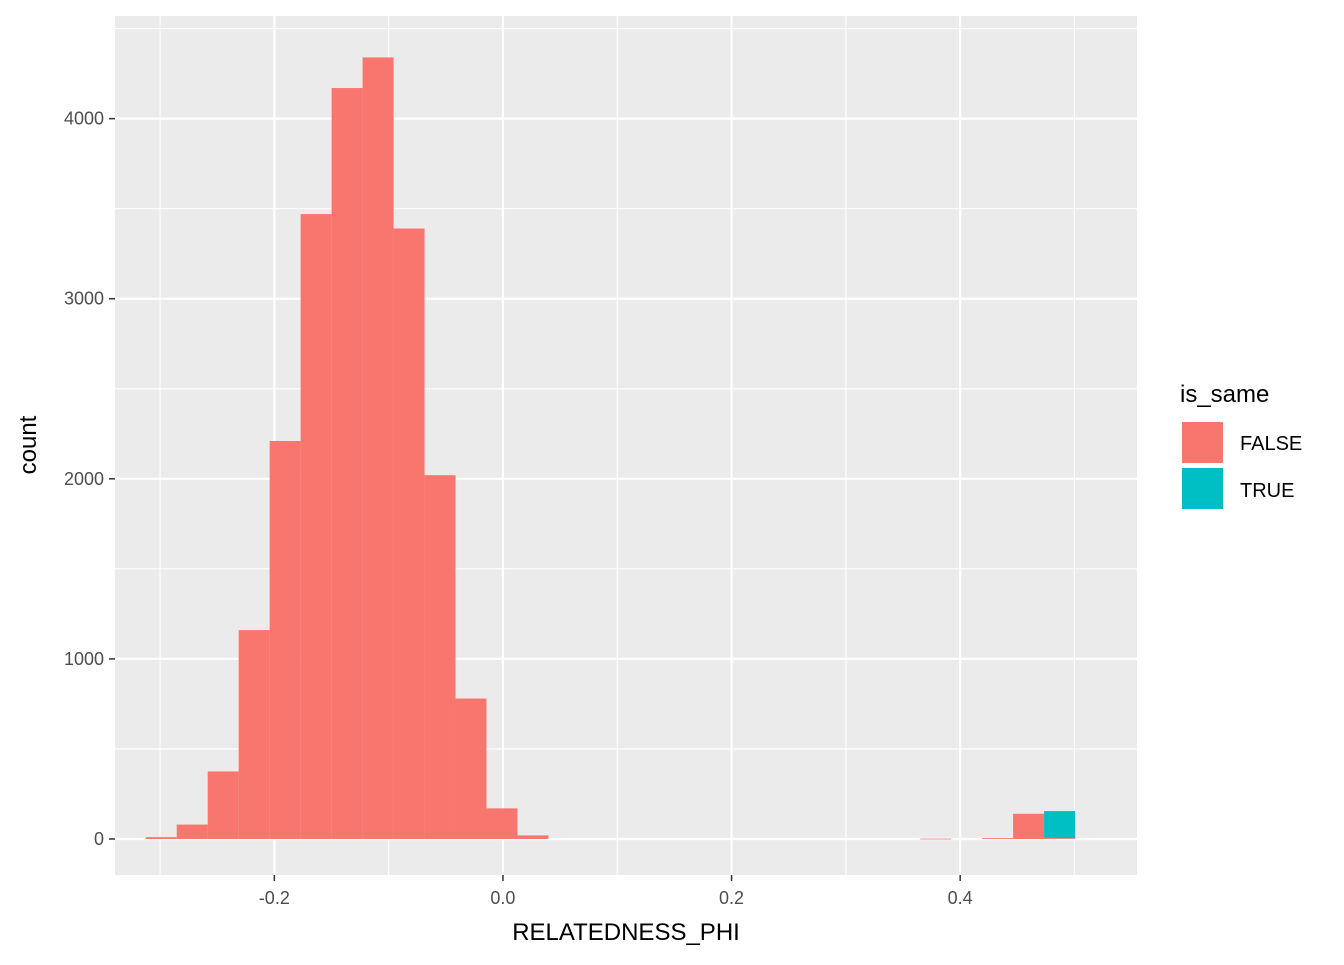 The width and height of the screenshot is (1344, 965). What do you see at coordinates (960, 898) in the screenshot?
I see `x-tick-label: 0.4` at bounding box center [960, 898].